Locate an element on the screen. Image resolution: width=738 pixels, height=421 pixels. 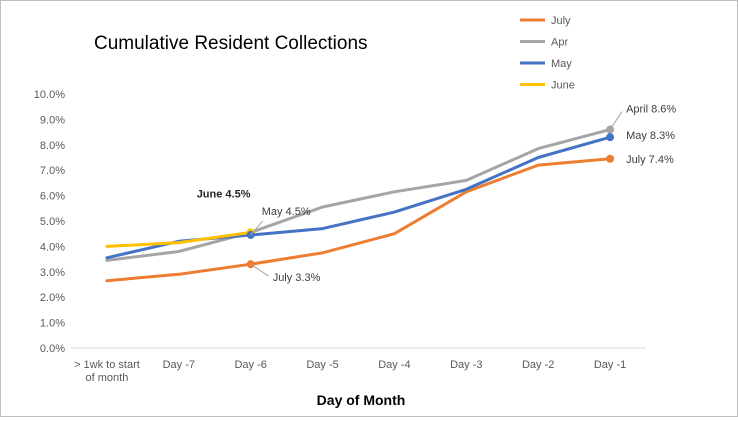
chart-title: Cumulative Resident Collections is located at coordinates (231, 43).